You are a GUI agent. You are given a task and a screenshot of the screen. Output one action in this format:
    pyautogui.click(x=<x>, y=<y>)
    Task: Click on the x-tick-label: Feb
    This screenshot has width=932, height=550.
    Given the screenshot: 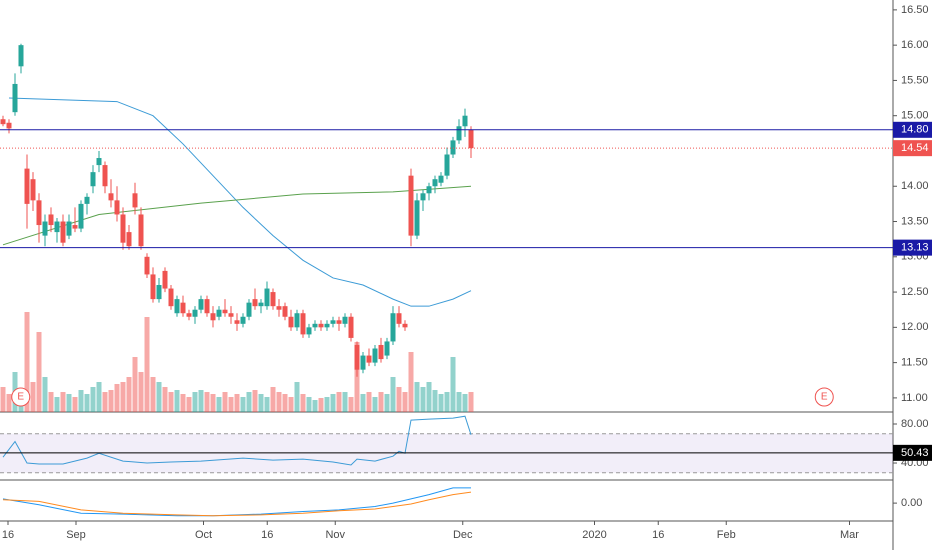 What is the action you would take?
    pyautogui.click(x=726, y=535)
    